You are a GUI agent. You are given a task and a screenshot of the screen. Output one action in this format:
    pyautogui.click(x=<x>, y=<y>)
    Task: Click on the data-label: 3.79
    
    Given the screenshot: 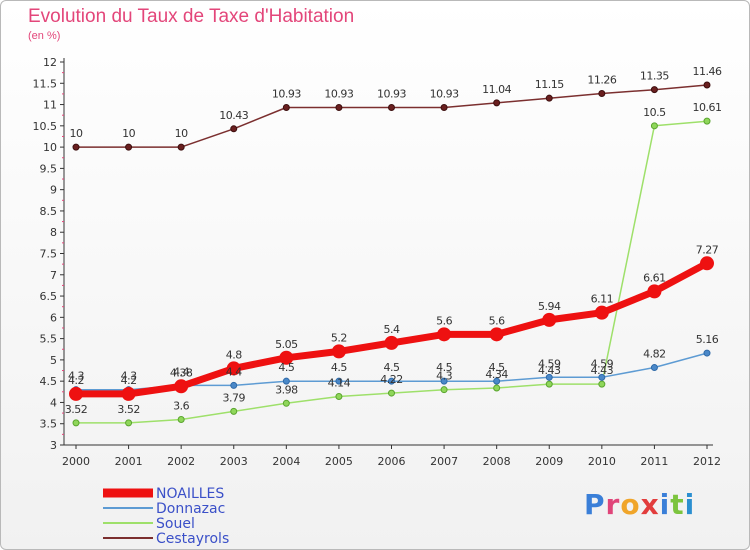 What is the action you would take?
    pyautogui.click(x=234, y=397)
    